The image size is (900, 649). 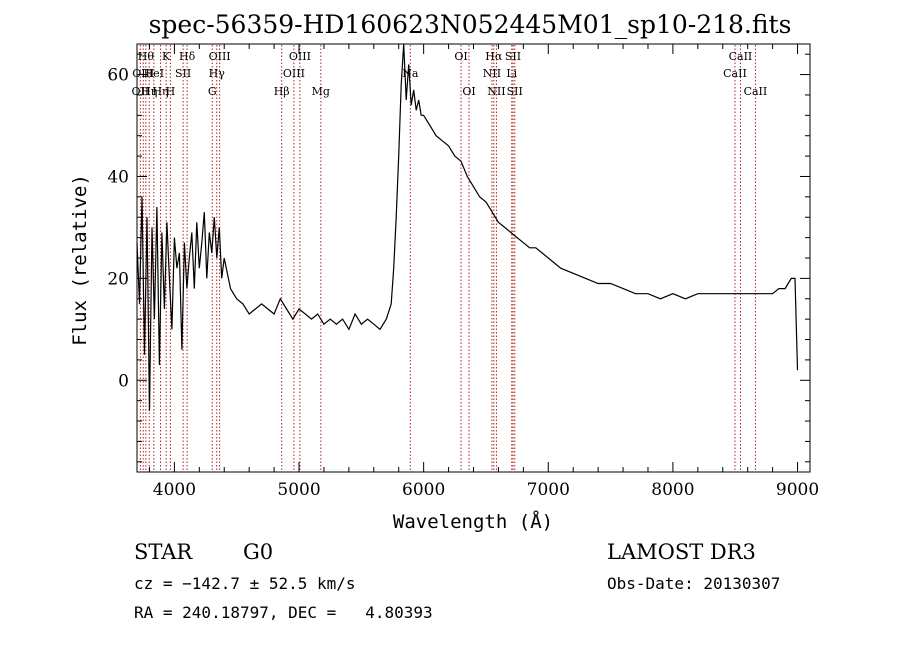 What do you see at coordinates (174, 490) in the screenshot?
I see `x-tick-label: 4000` at bounding box center [174, 490].